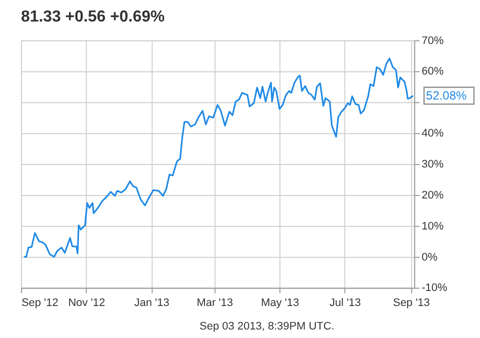  I want to click on y-tick-label: 20%, so click(433, 195).